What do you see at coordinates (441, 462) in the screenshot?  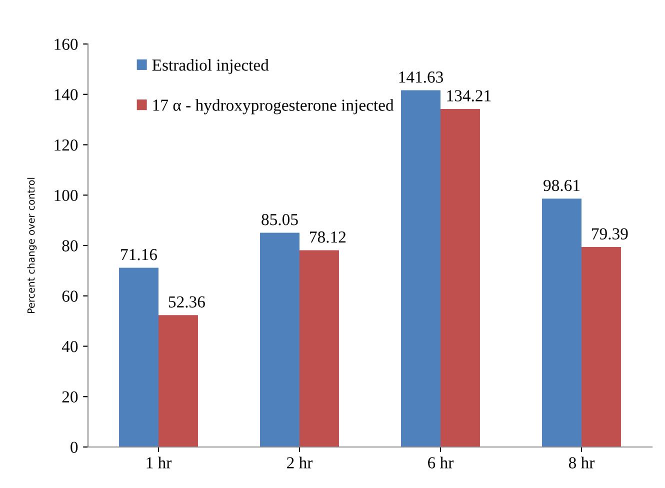 I see `x-tick-label: 6 hr` at bounding box center [441, 462].